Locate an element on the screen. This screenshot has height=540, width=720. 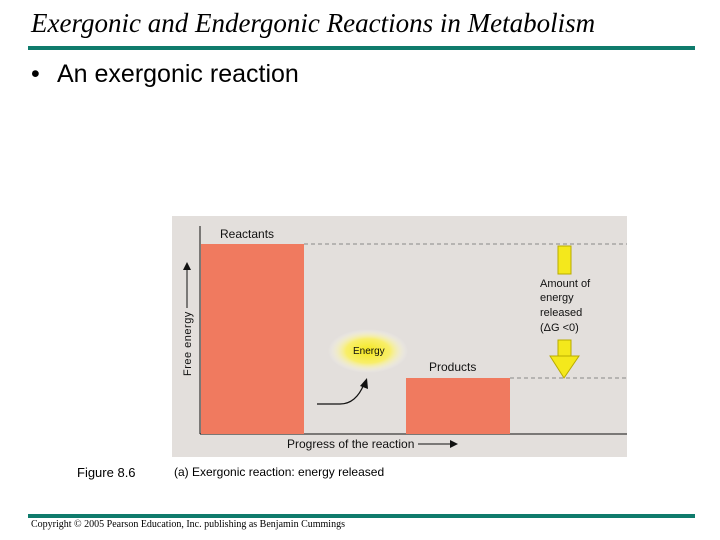
bullet-text: An exergonic reaction is located at coordinates (178, 74).